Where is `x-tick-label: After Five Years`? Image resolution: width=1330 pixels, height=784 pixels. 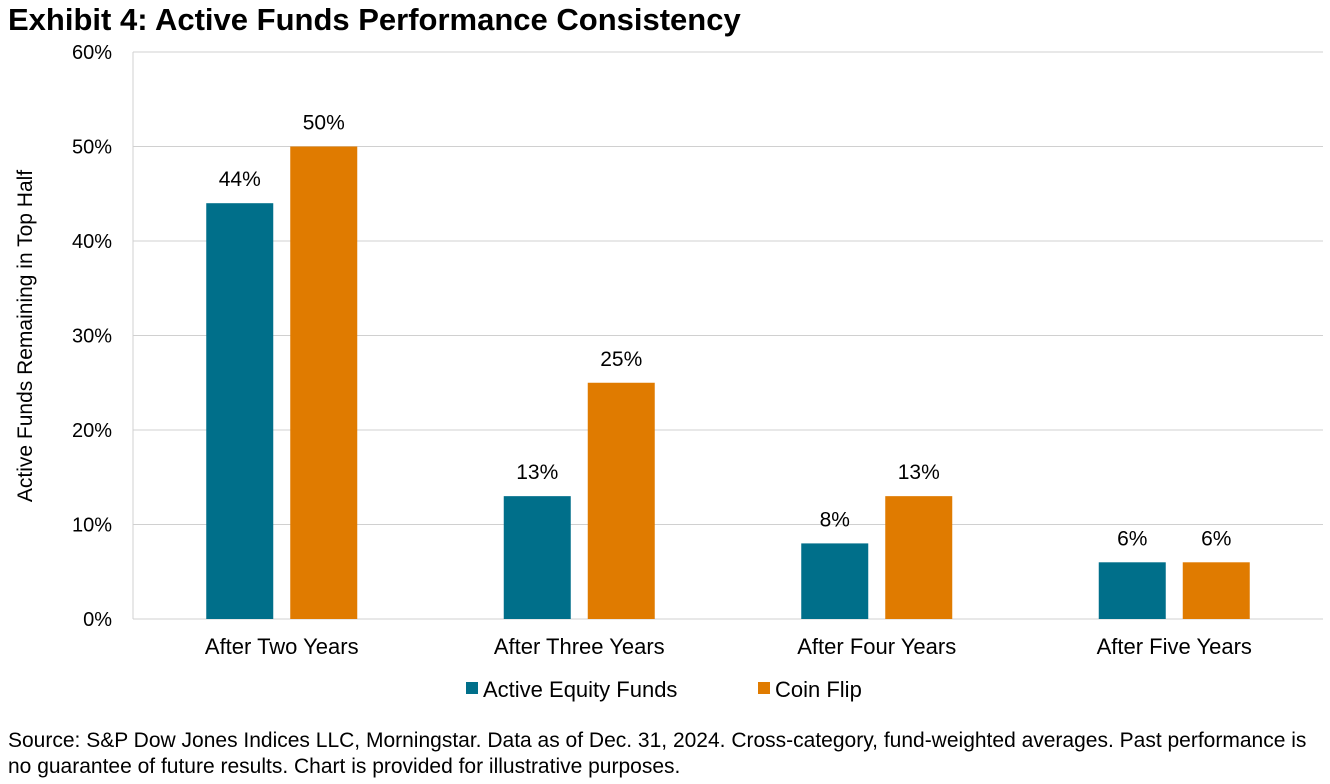 x-tick-label: After Five Years is located at coordinates (1174, 646).